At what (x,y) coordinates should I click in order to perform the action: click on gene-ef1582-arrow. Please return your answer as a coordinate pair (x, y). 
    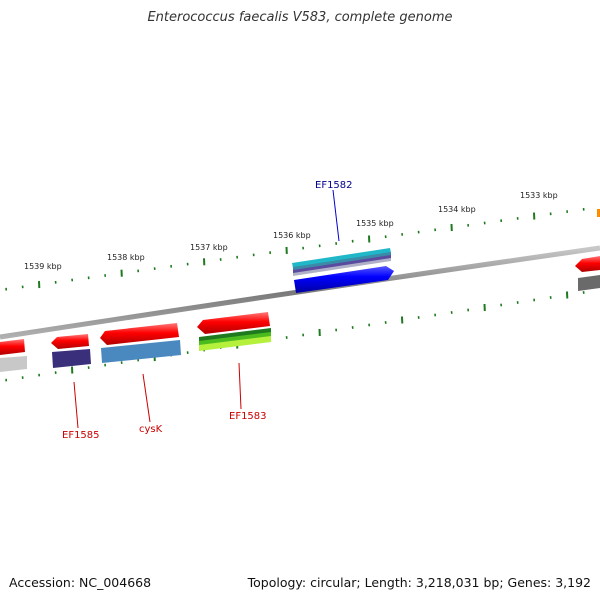
    Looking at the image, I should click on (344, 279).